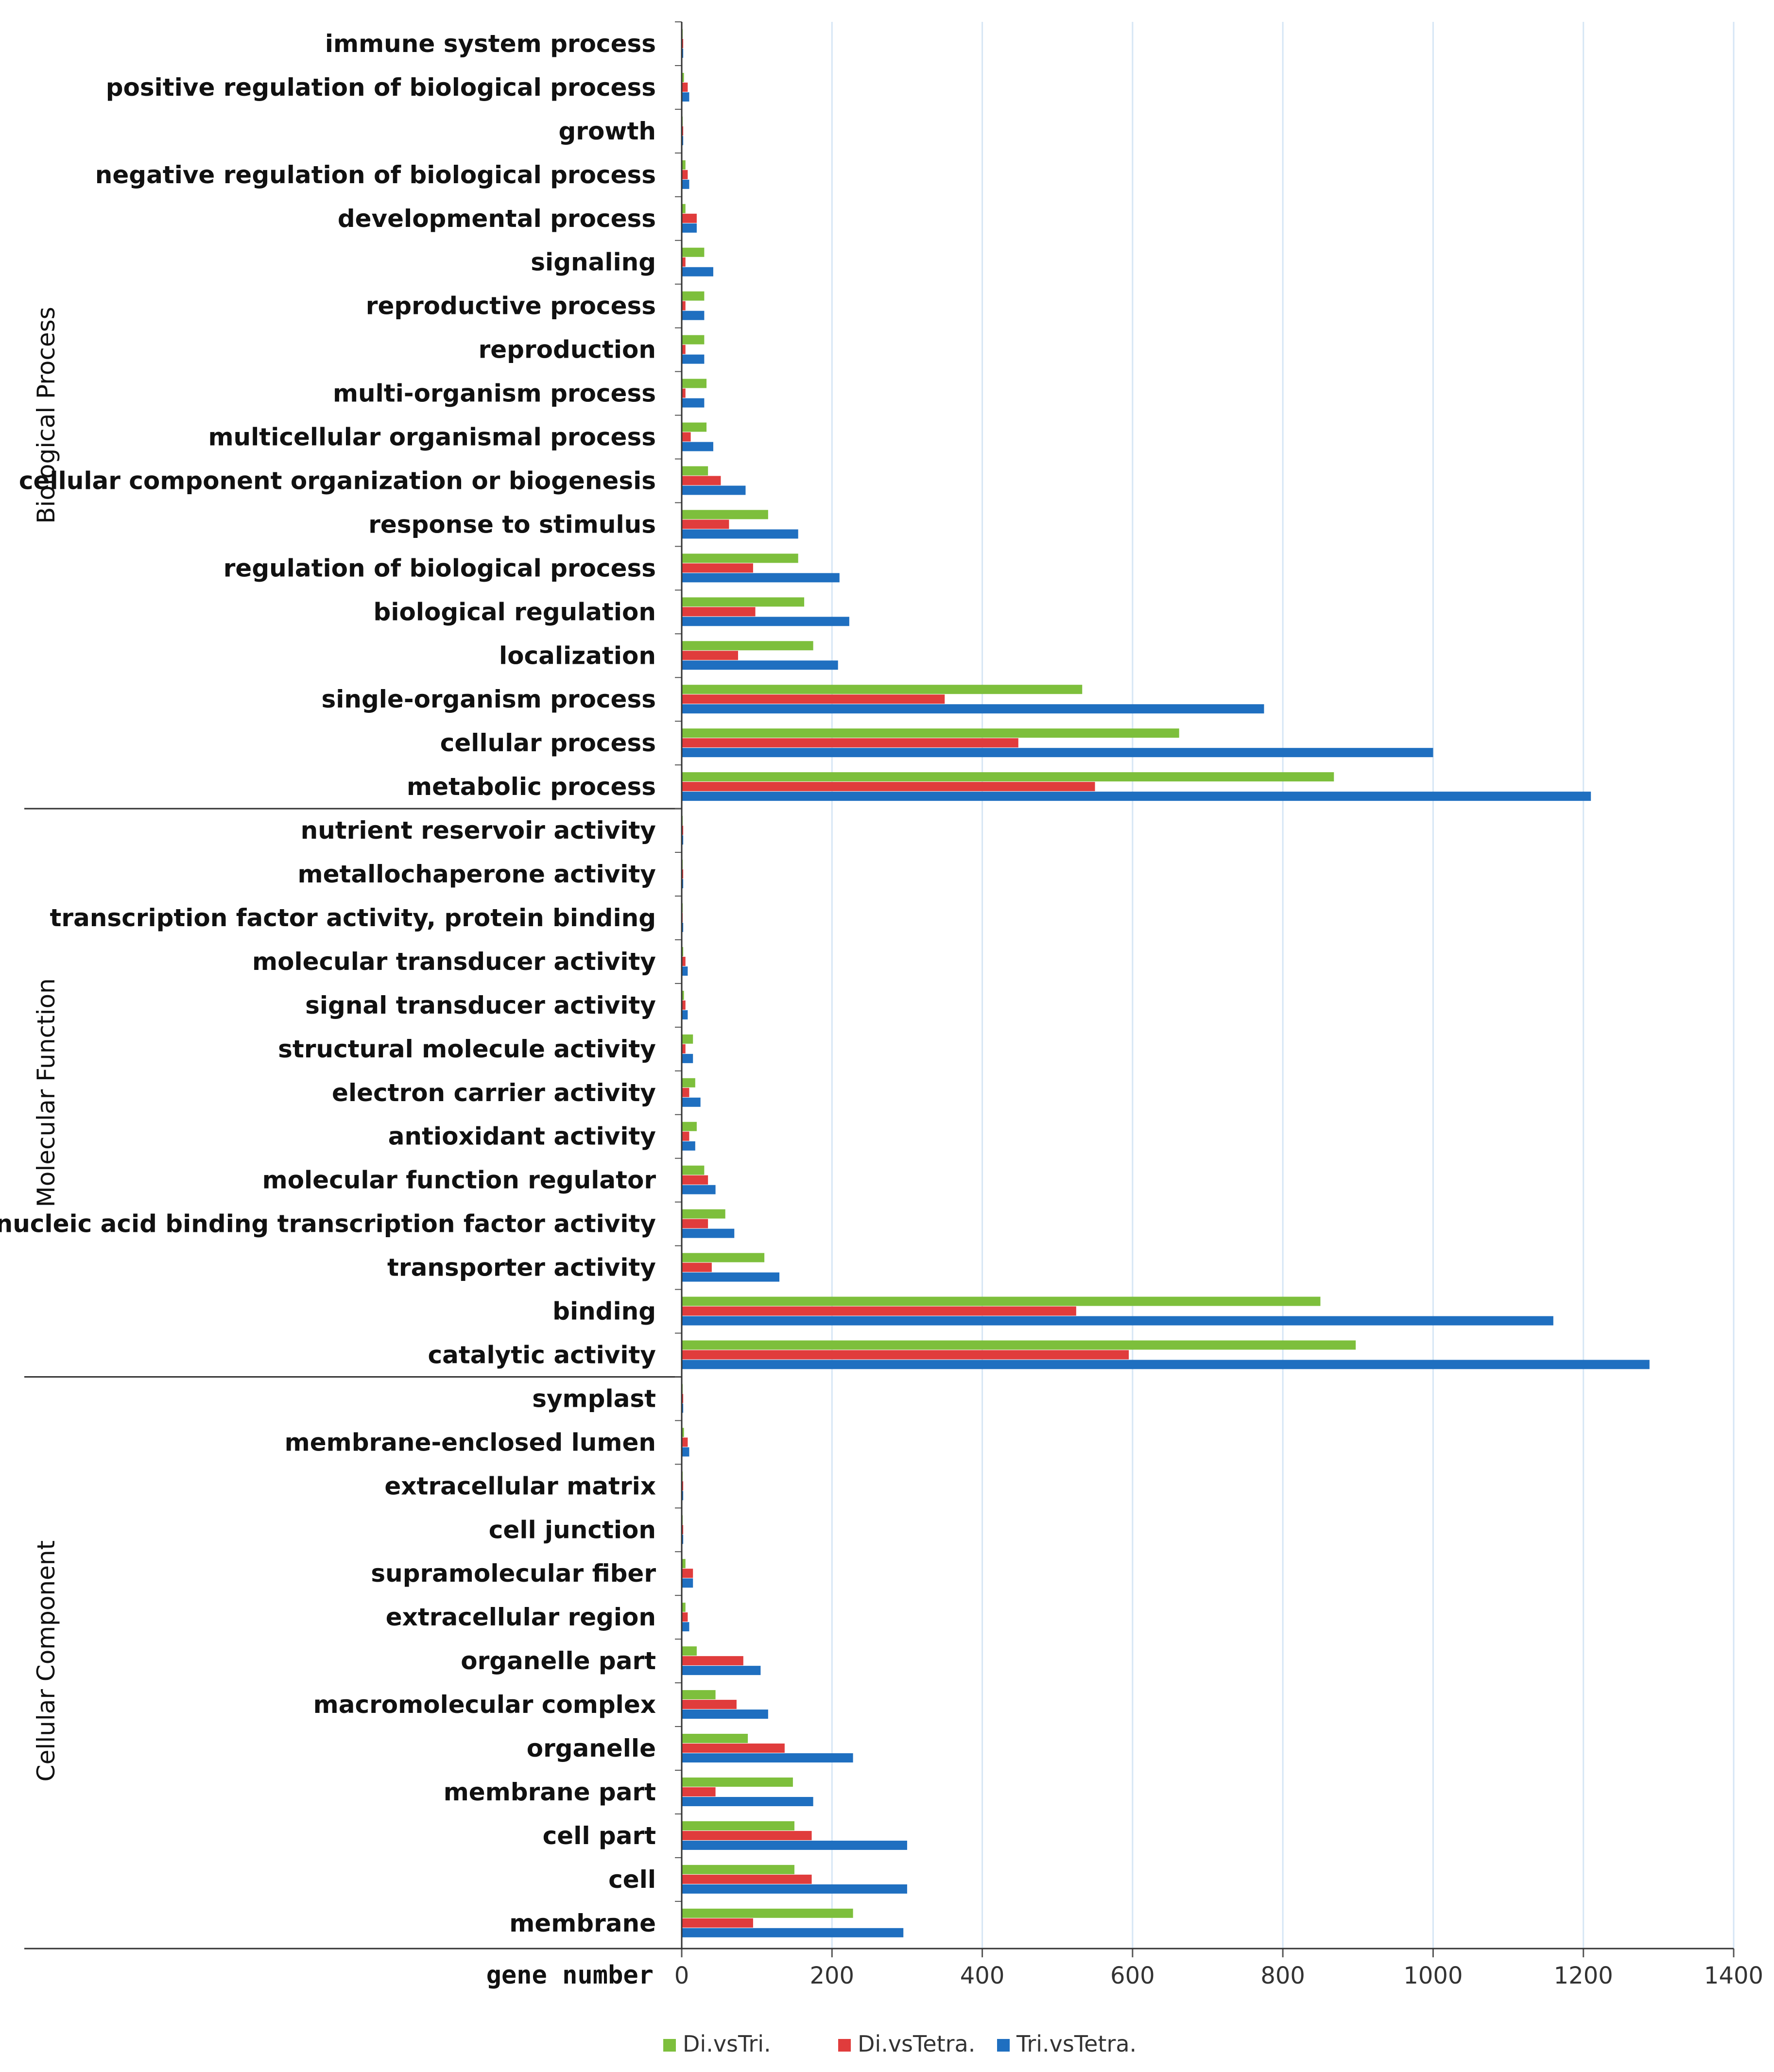  What do you see at coordinates (488, 699) in the screenshot?
I see `category-label: single-organism process` at bounding box center [488, 699].